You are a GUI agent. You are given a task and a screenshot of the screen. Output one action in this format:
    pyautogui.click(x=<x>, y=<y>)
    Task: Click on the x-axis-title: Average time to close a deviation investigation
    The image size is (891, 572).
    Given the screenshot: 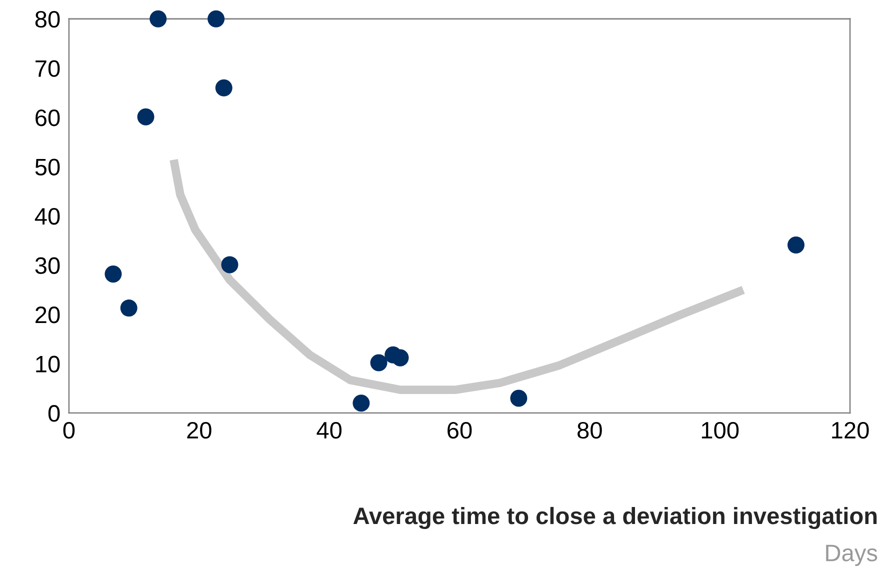 What is the action you would take?
    pyautogui.click(x=615, y=518)
    